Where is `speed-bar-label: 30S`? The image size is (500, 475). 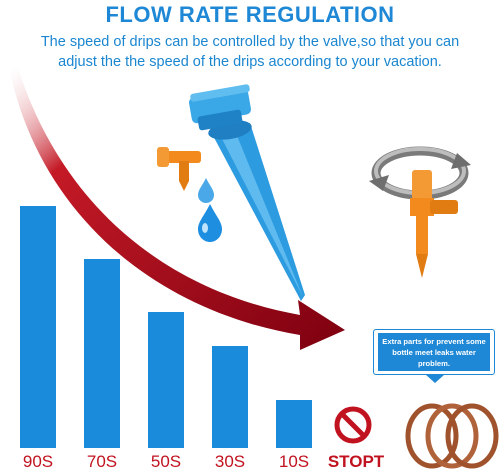 speed-bar-label: 30S is located at coordinates (230, 461).